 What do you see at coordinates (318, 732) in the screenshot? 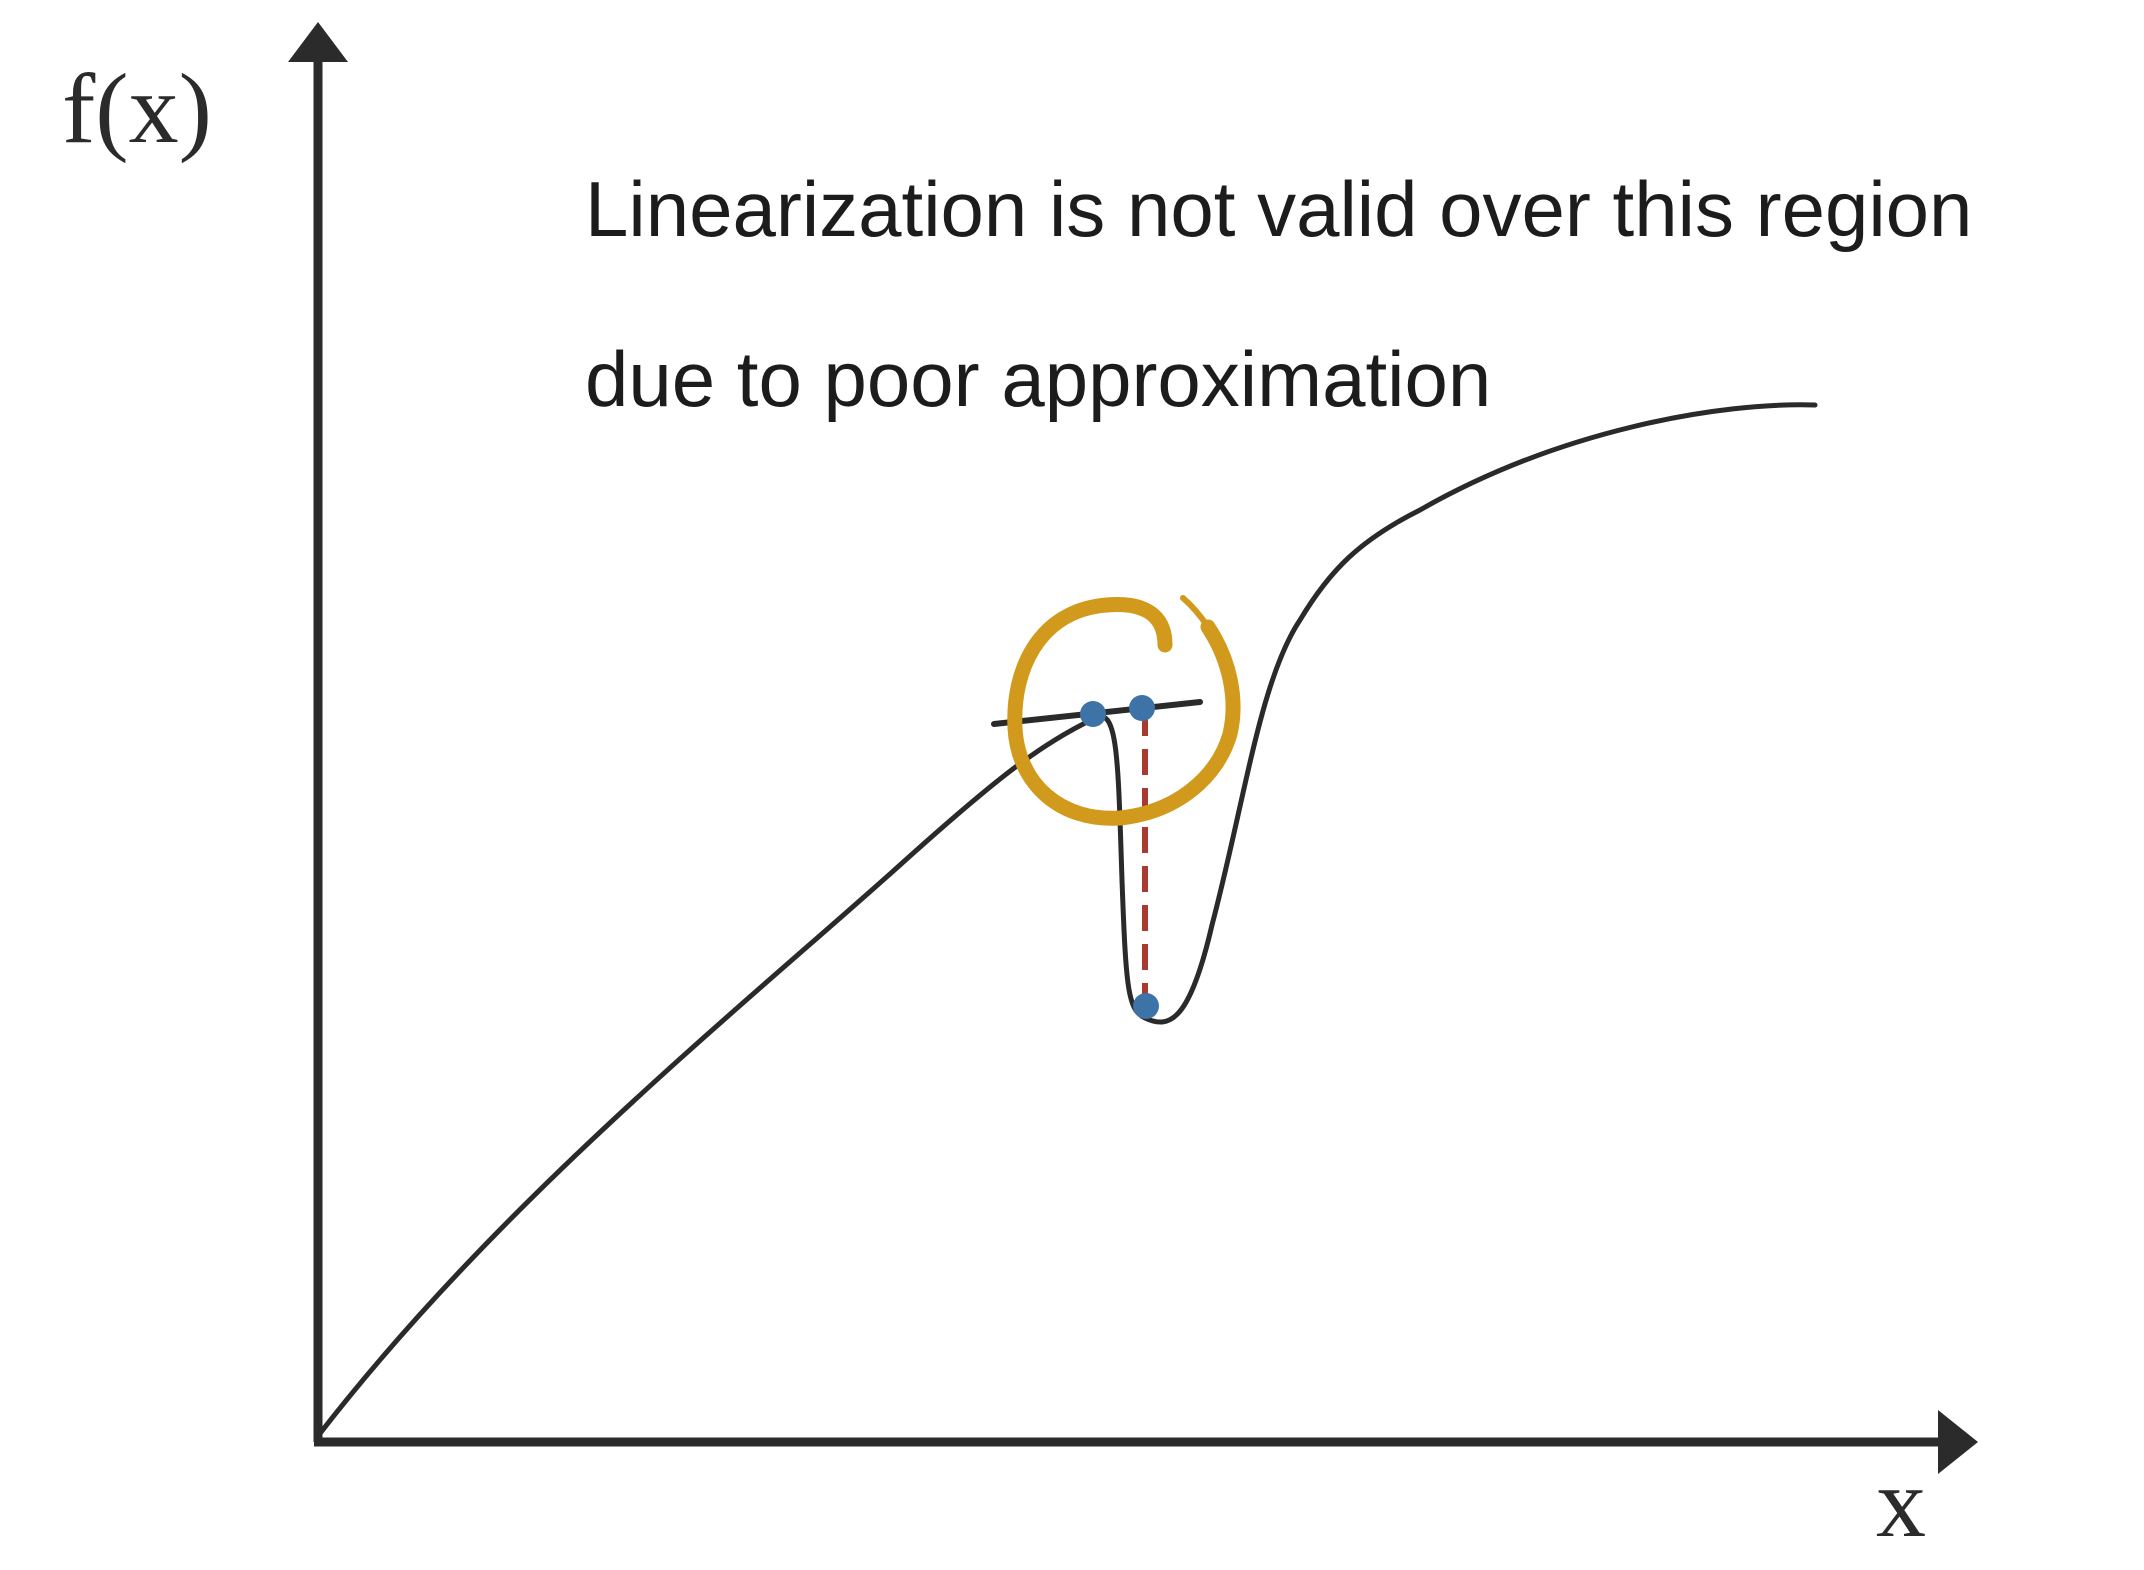
I see `y-axis` at bounding box center [318, 732].